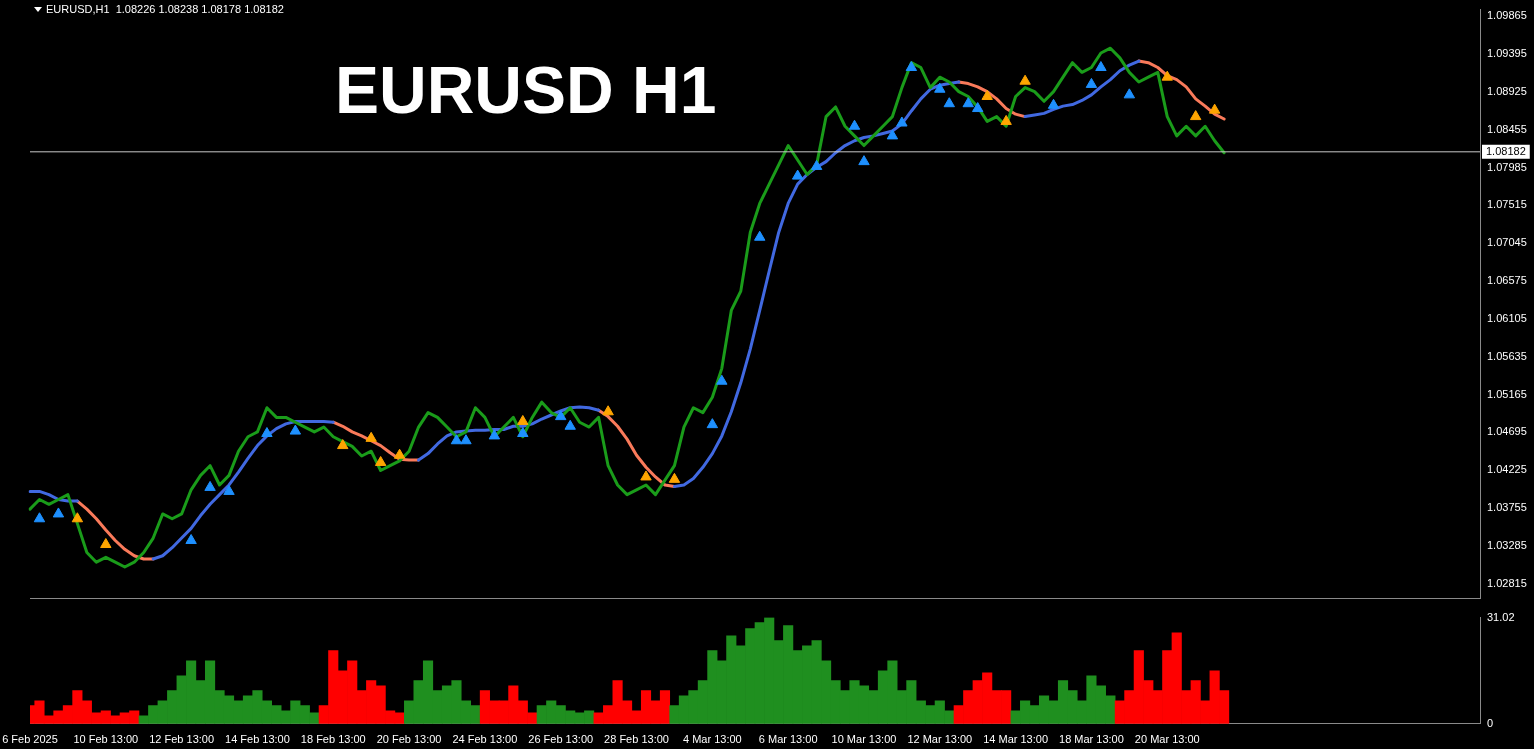 The height and width of the screenshot is (749, 1534). Describe the element at coordinates (1501, 616) in the screenshot. I see `y-tick-label: 31.02` at that location.